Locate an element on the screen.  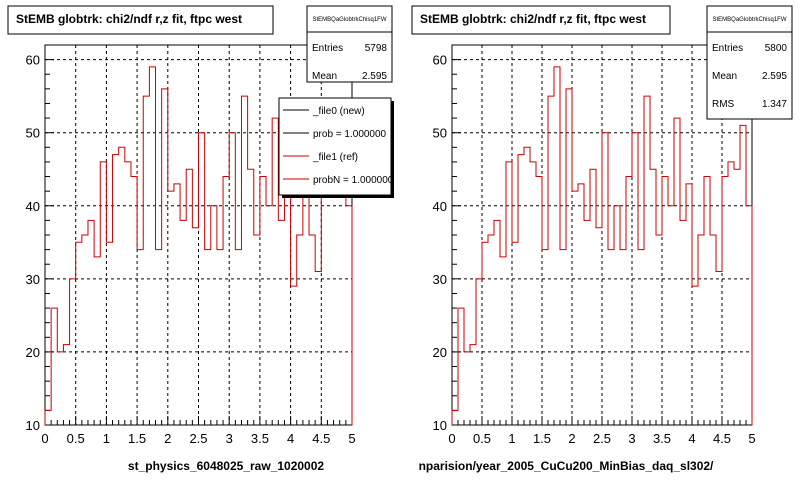
stats-value: 5800 is located at coordinates (776, 48).